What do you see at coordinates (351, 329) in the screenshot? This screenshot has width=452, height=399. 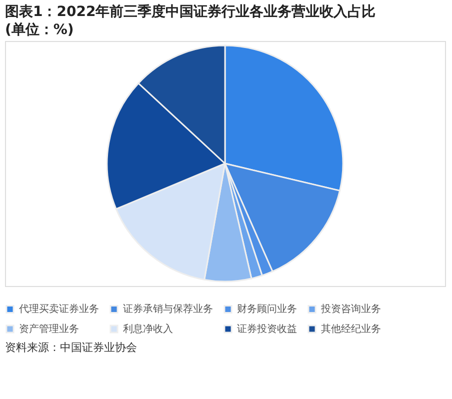 I see `legend-label: 其他经纪业务` at bounding box center [351, 329].